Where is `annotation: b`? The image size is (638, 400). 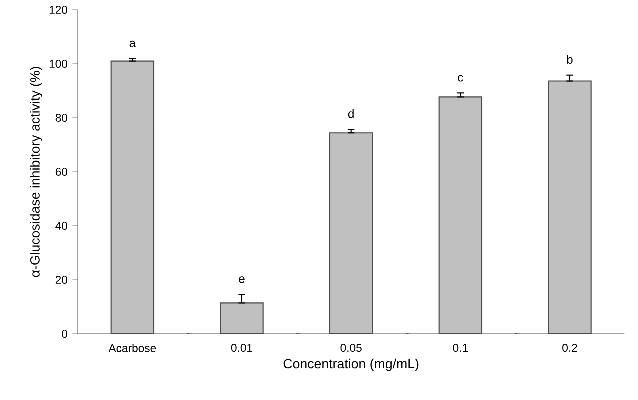
annotation: b is located at coordinates (570, 59).